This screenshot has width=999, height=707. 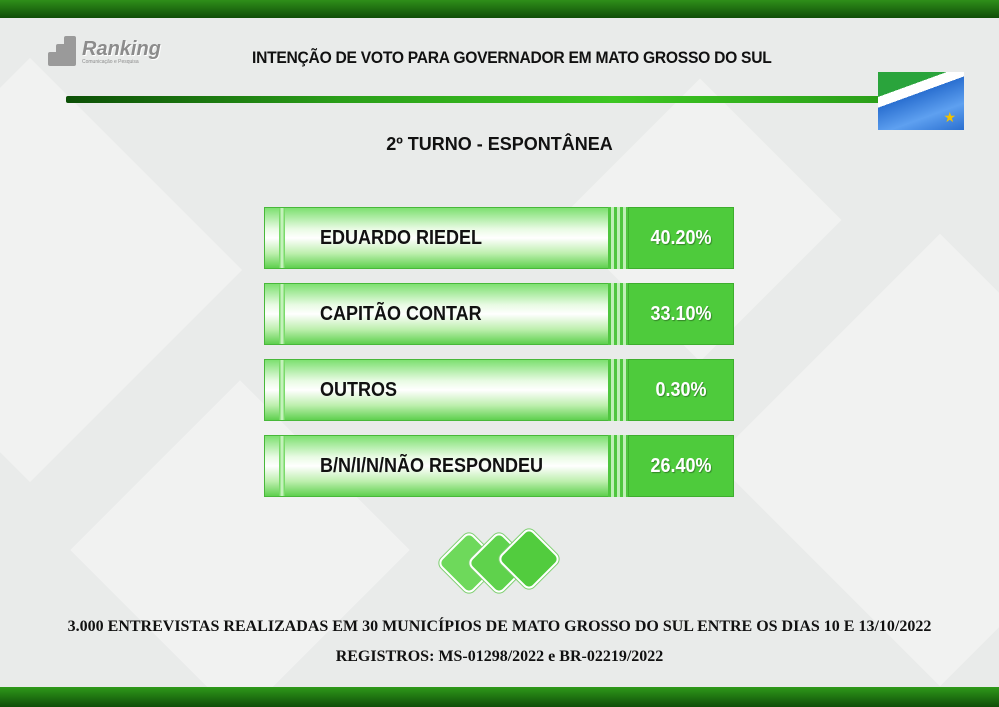 I want to click on decorative-diamonds, so click(x=499, y=562).